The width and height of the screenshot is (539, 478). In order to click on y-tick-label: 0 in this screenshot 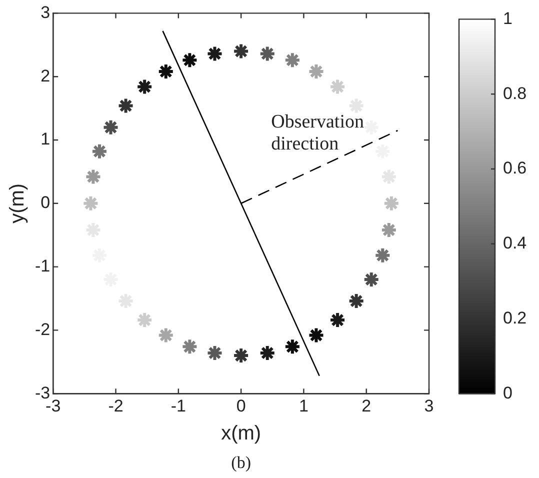, I will do `click(45, 202)`.